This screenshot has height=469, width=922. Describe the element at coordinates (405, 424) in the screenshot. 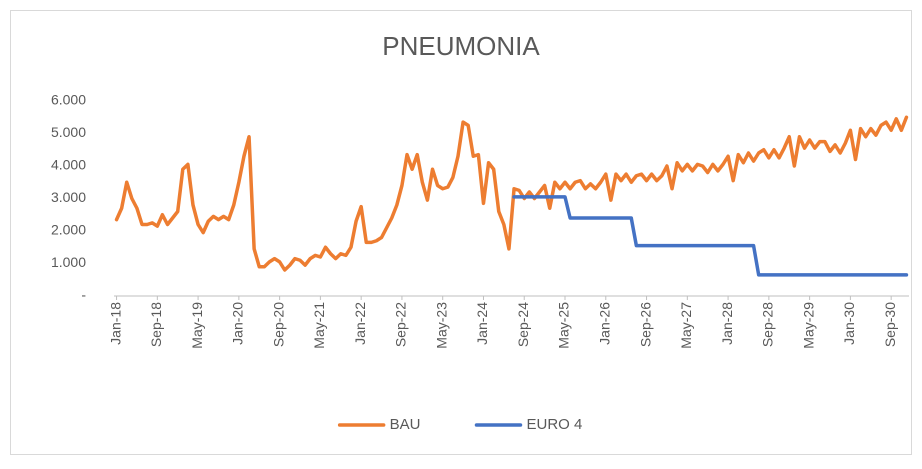

I see `legend-label: BAU` at that location.